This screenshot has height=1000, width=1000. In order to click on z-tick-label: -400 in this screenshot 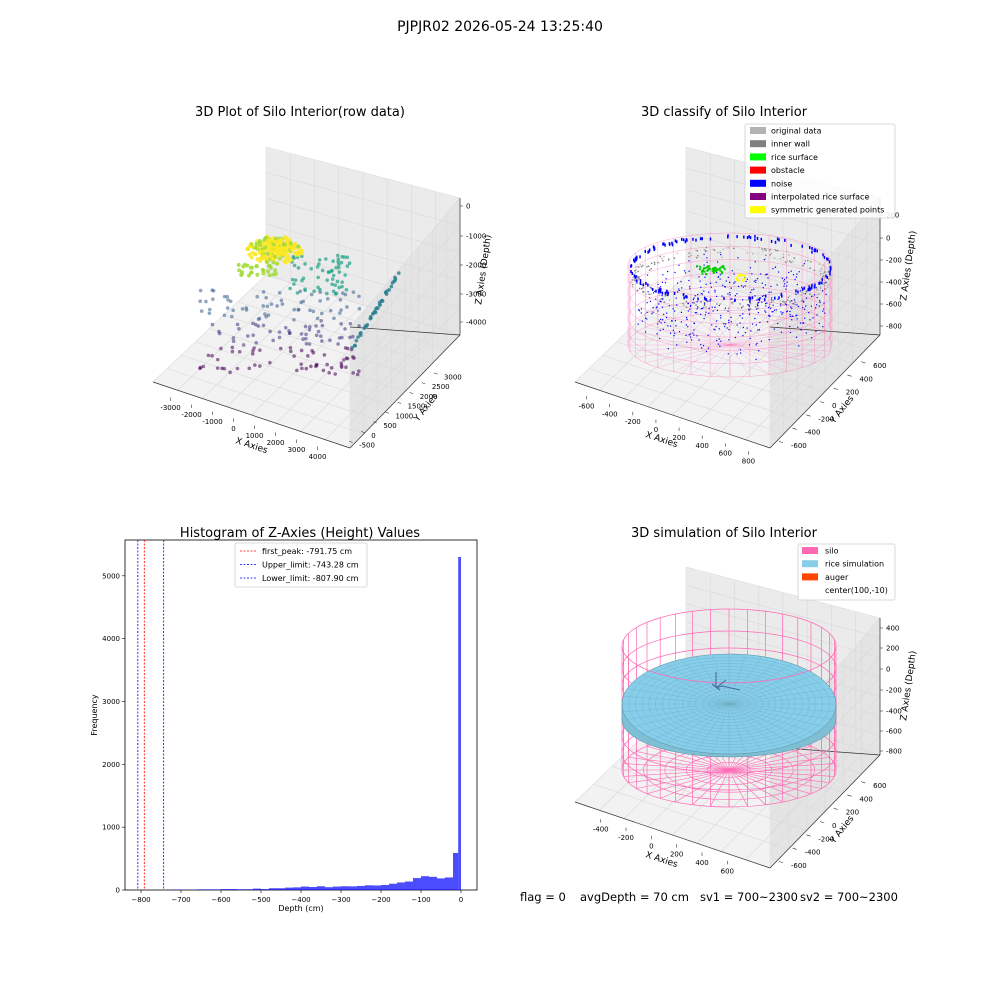, I will do `click(894, 712)`.